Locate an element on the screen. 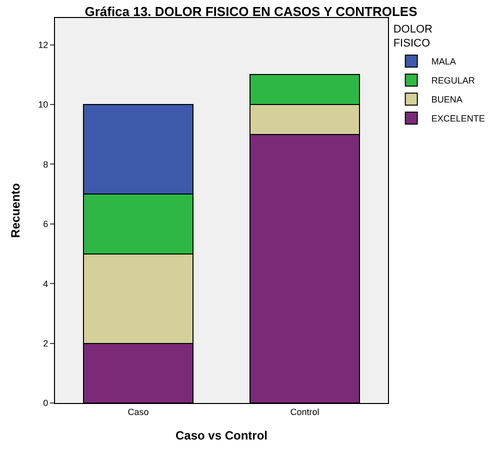 This screenshot has height=452, width=502. y-tick-label: 6 is located at coordinates (45, 224).